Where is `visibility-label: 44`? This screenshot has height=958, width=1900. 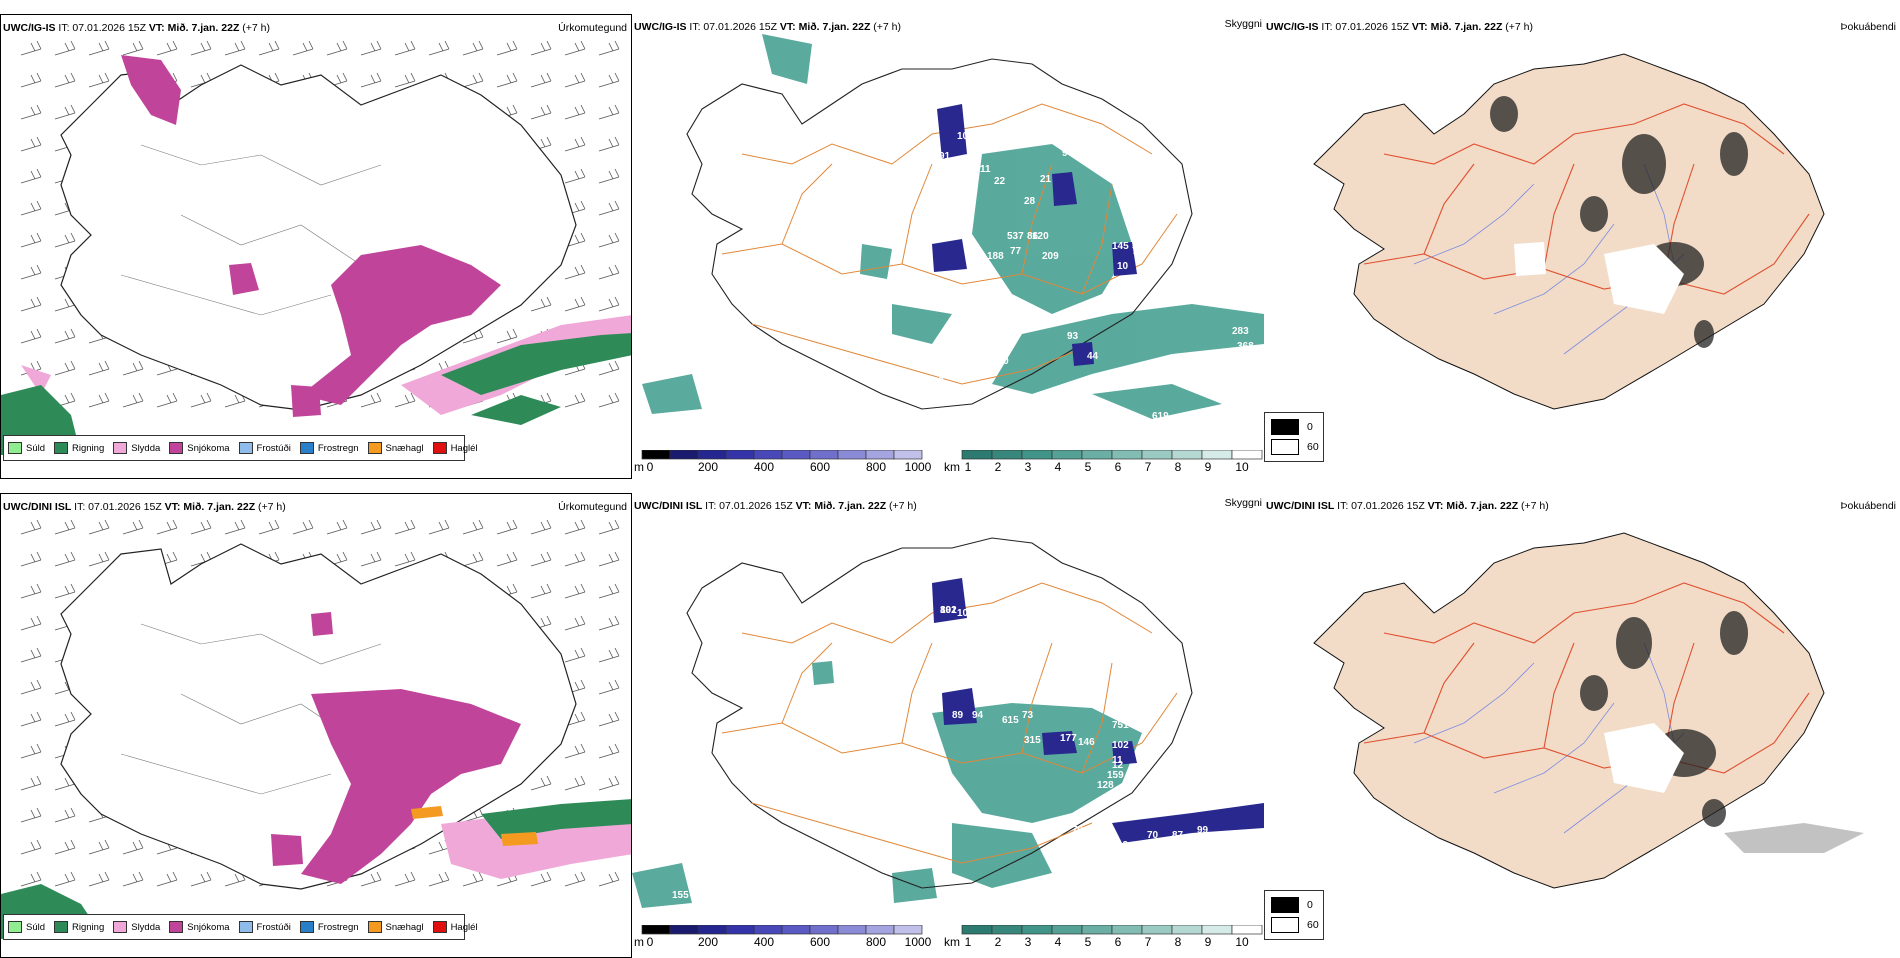 visibility-label: 44 is located at coordinates (1093, 356).